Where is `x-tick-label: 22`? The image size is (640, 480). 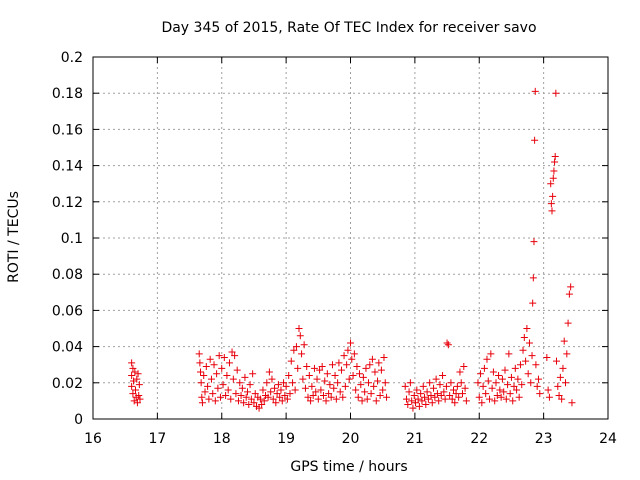 x-tick-label: 22 is located at coordinates (479, 439).